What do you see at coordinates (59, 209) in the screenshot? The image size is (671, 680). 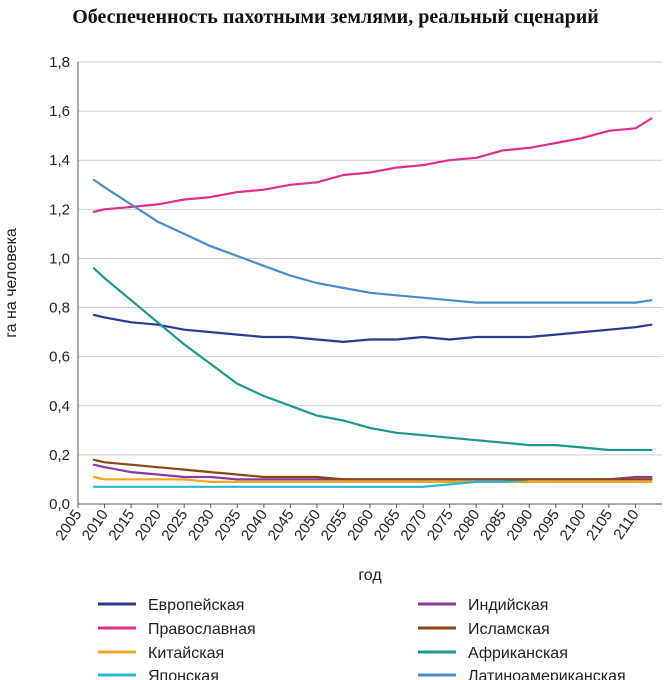 I see `y-tick-label: 1,2` at bounding box center [59, 209].